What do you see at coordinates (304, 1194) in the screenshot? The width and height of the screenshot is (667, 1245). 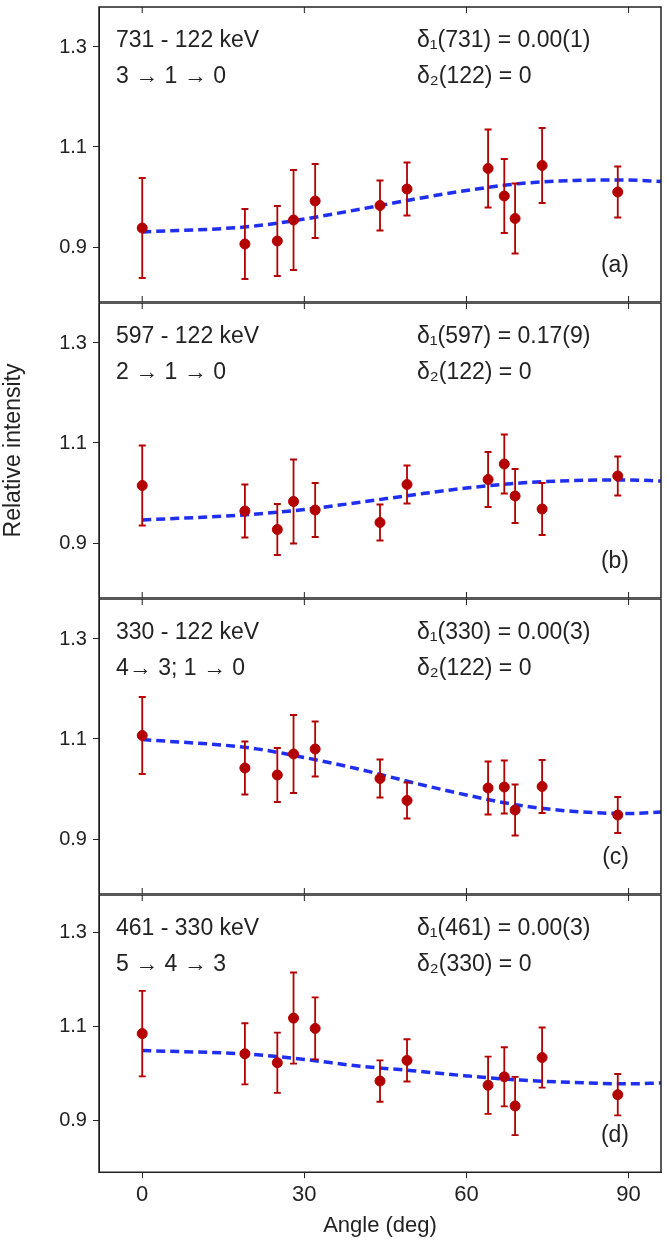 I see `x-tick-label: 30` at bounding box center [304, 1194].